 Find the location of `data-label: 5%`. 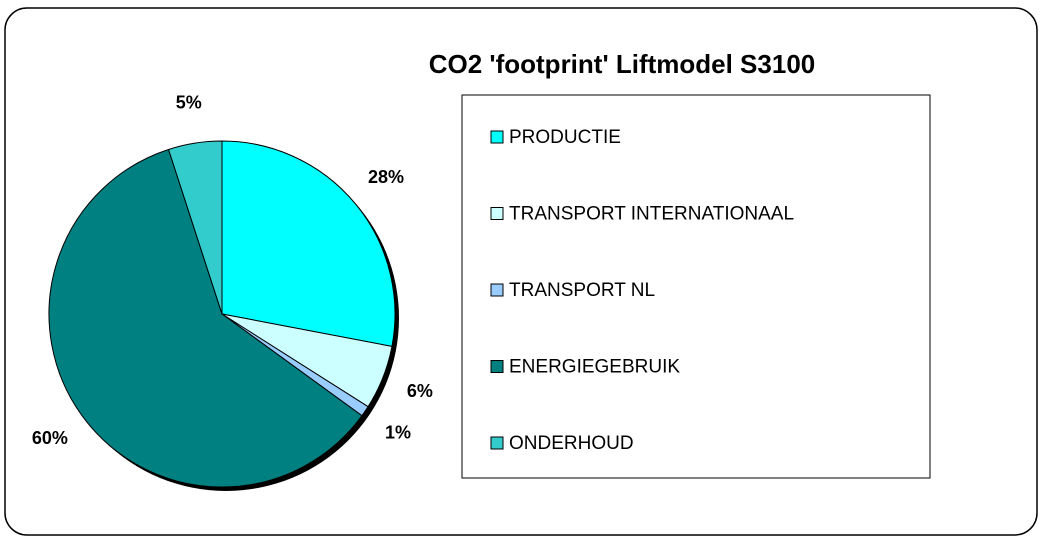

data-label: 5% is located at coordinates (189, 103).